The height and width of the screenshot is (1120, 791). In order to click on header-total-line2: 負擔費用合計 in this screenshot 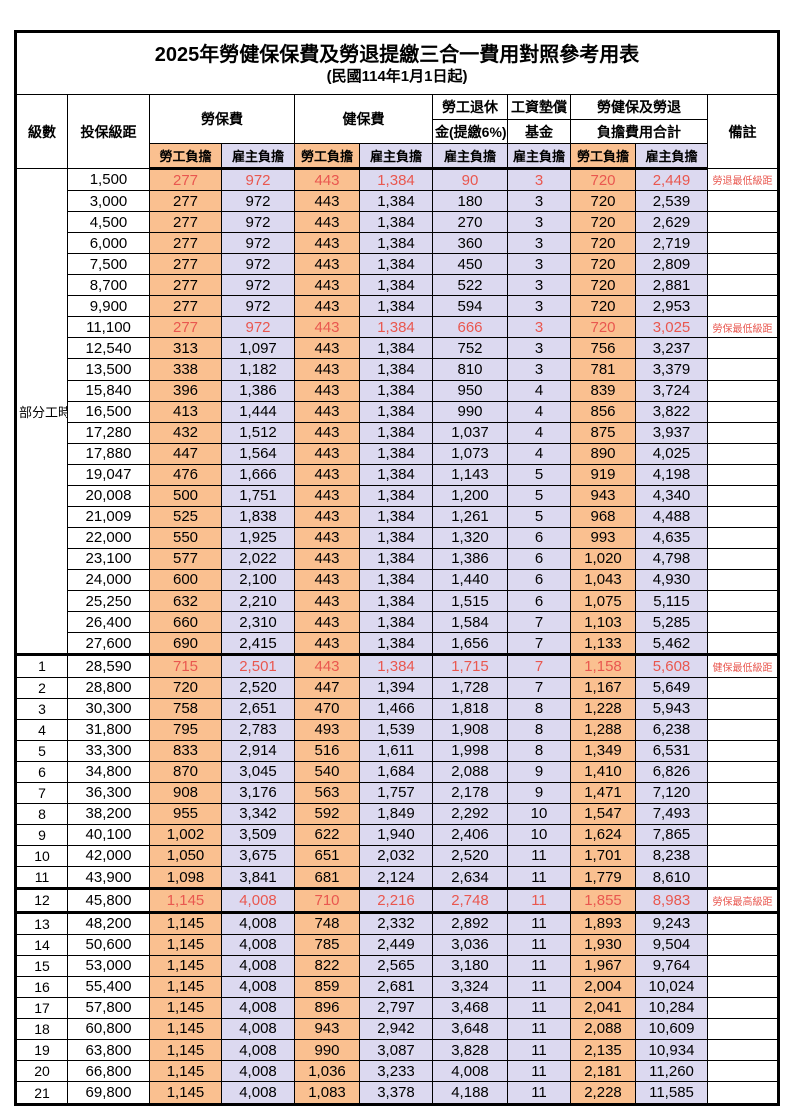, I will do `click(639, 131)`.